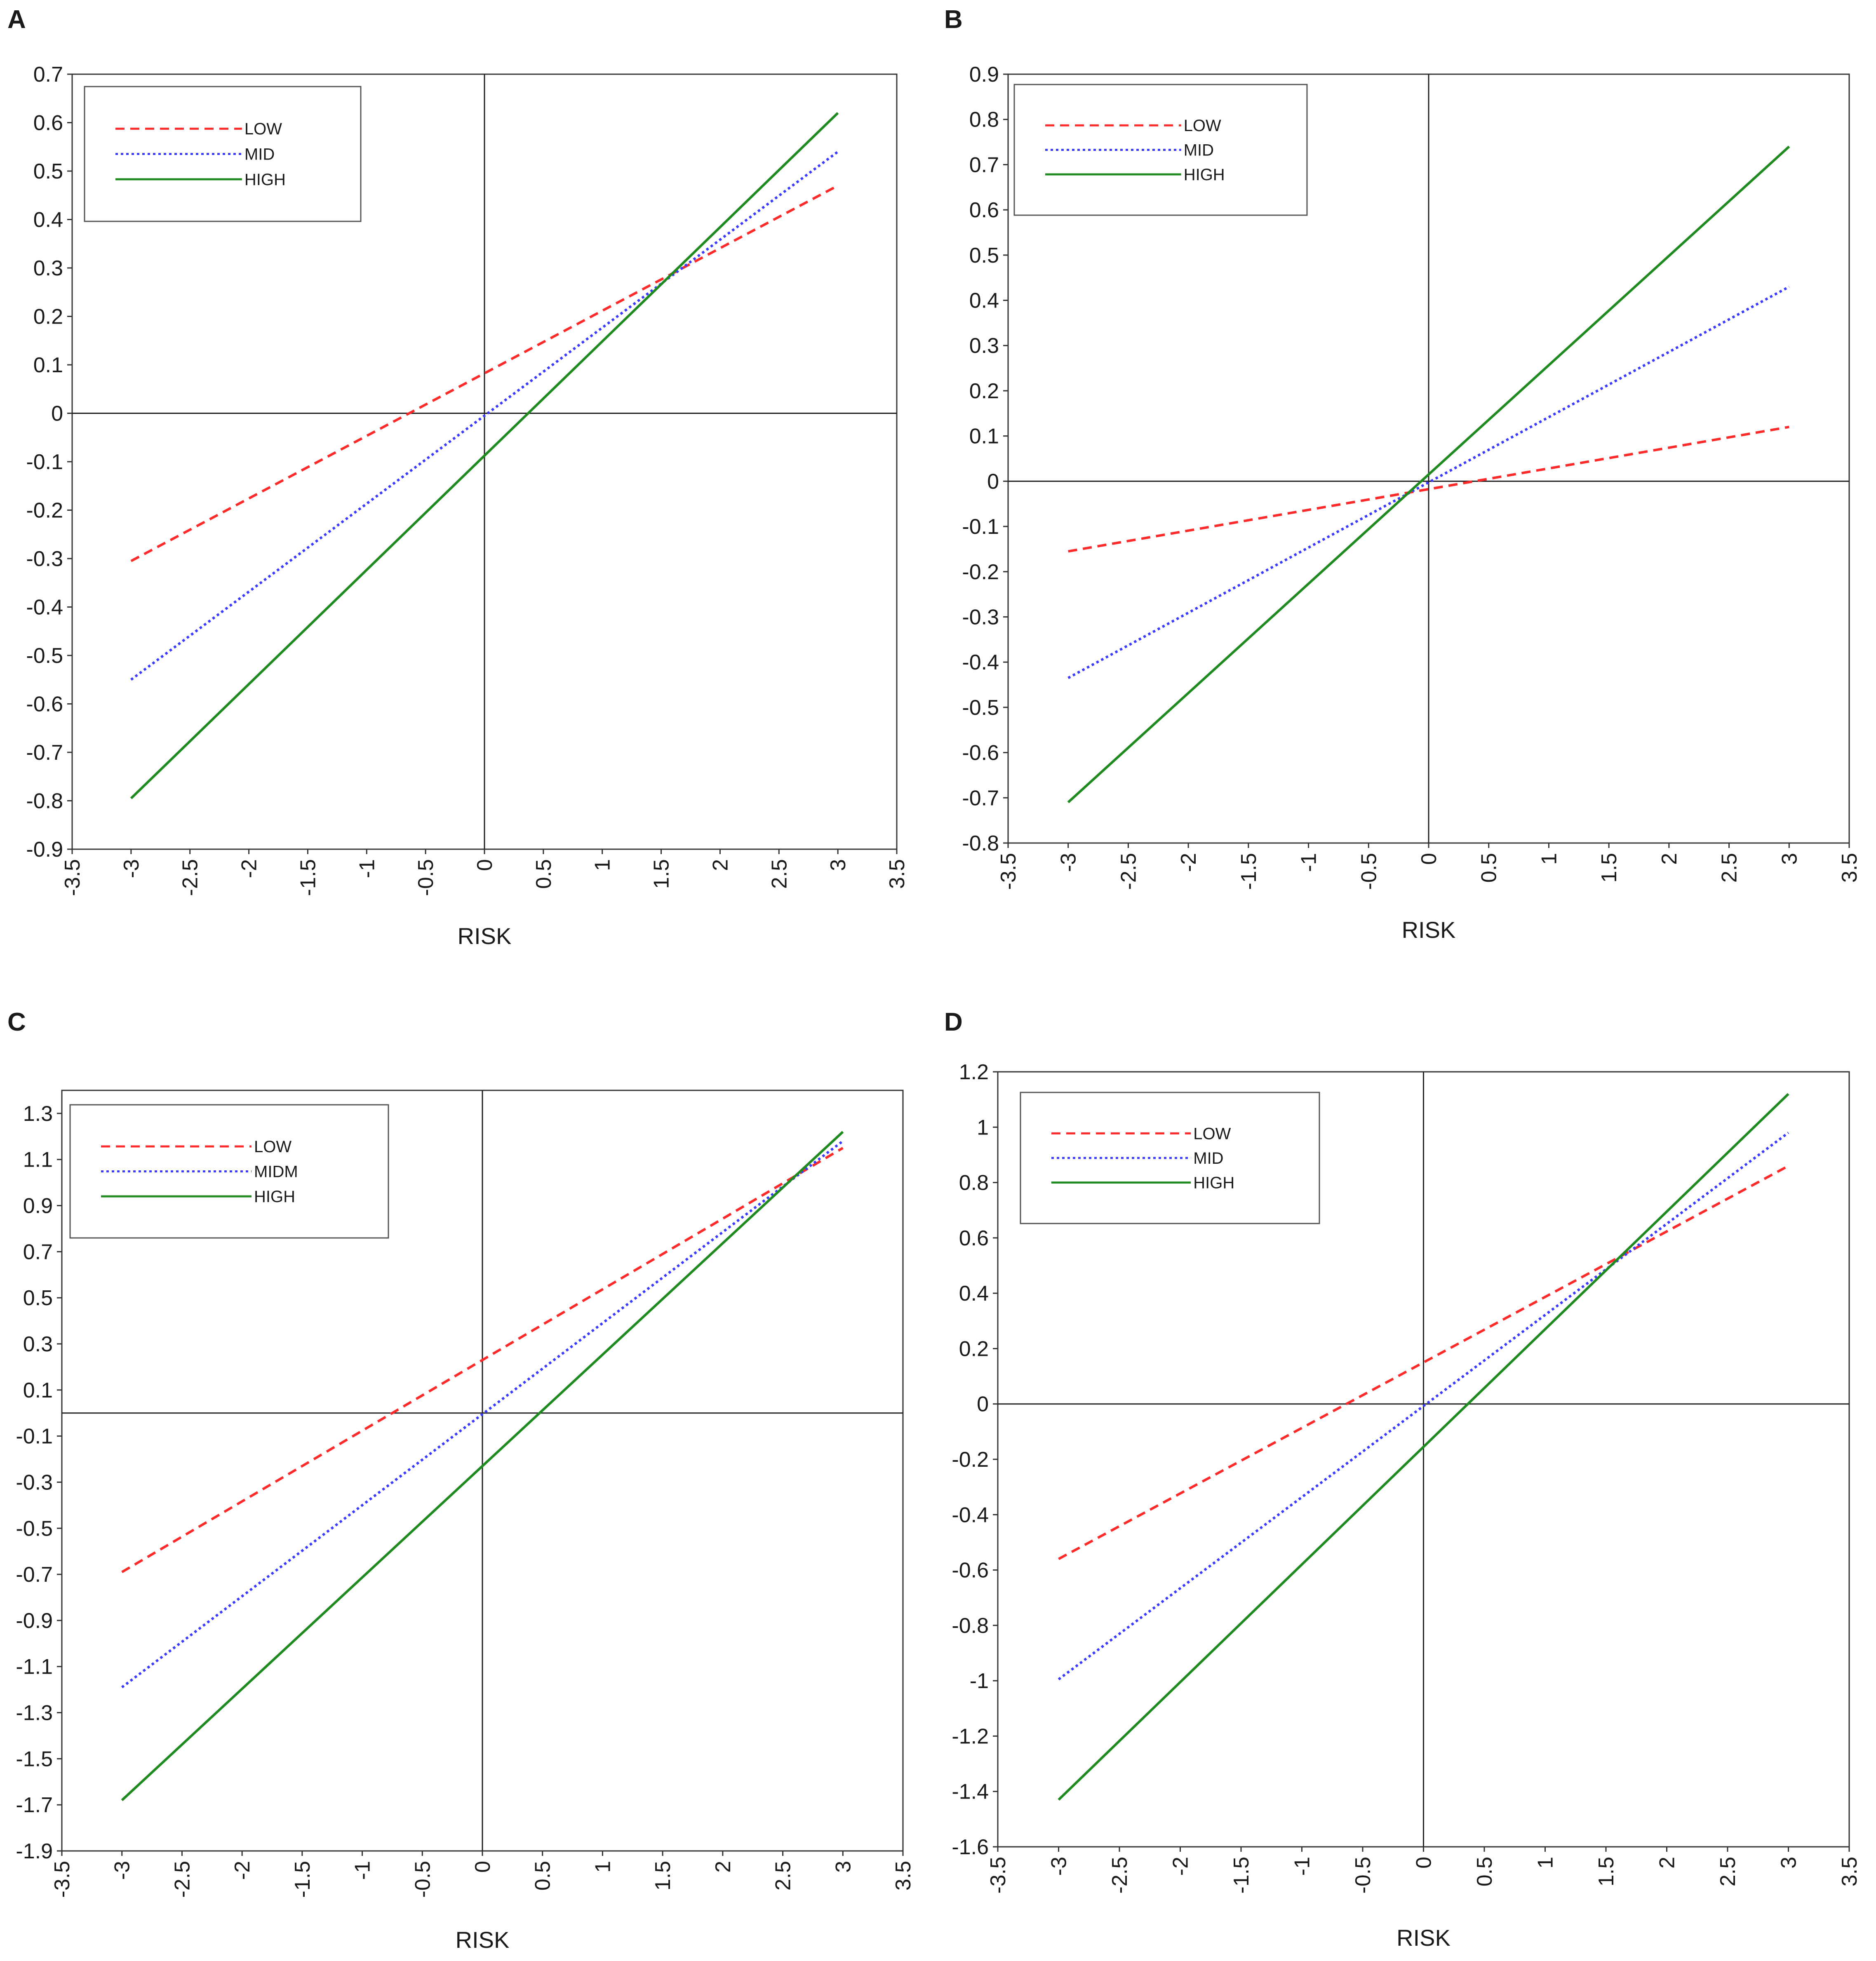 The image size is (1876, 1961). I want to click on y-tick-label: -1, so click(980, 1681).